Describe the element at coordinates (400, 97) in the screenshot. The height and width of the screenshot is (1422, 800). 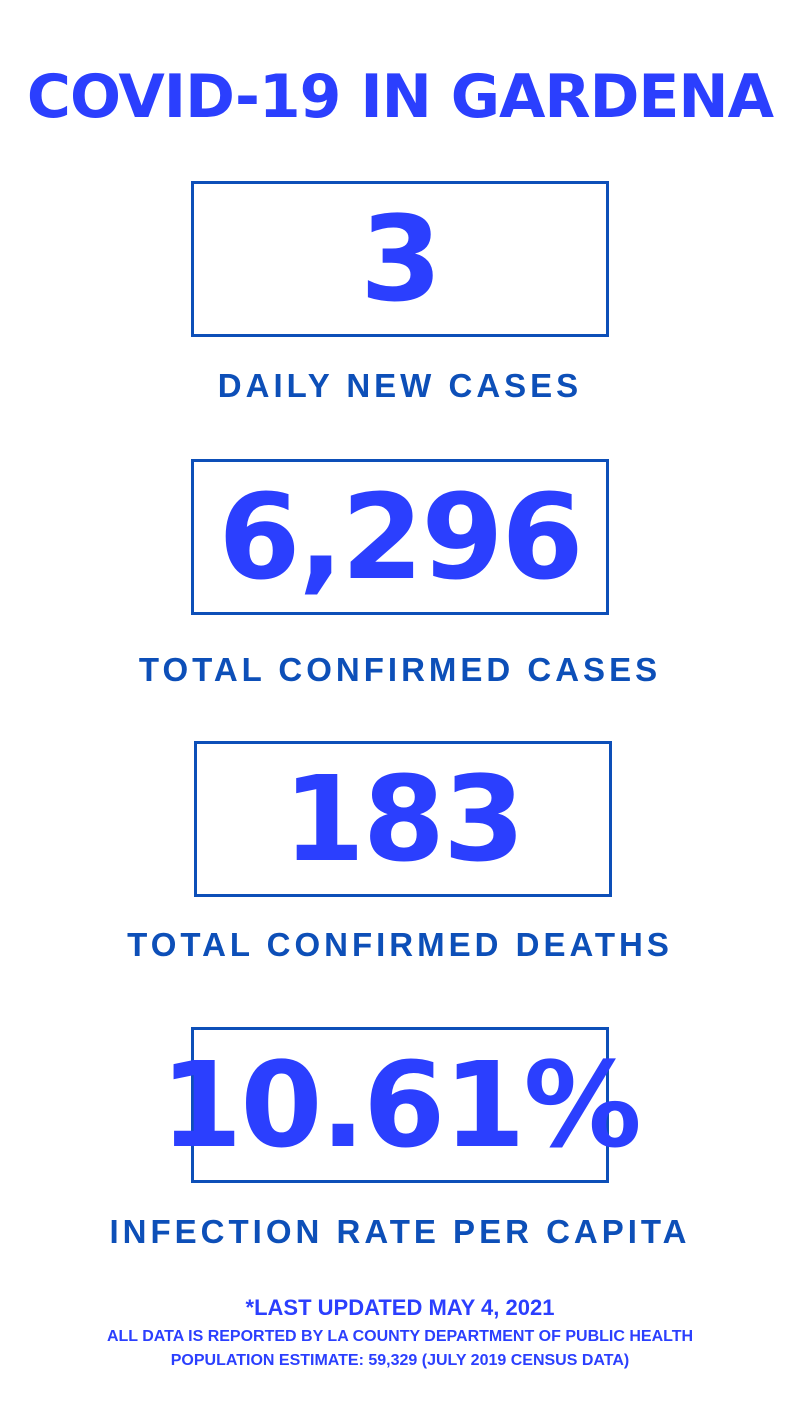
I see `page-title: COVID-19 IN GARDENA` at that location.